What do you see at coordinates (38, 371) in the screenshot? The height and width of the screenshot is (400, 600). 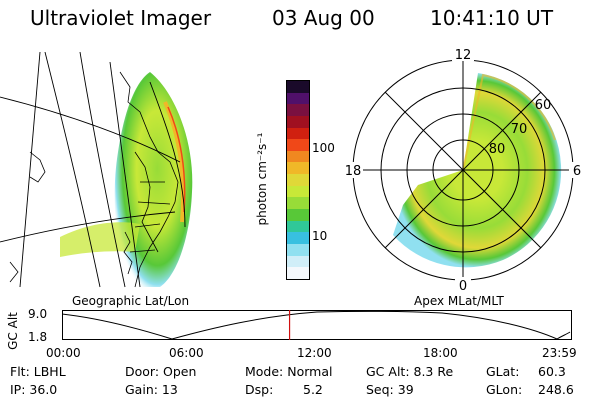 I see `flt-info: Flt: LBHL` at bounding box center [38, 371].